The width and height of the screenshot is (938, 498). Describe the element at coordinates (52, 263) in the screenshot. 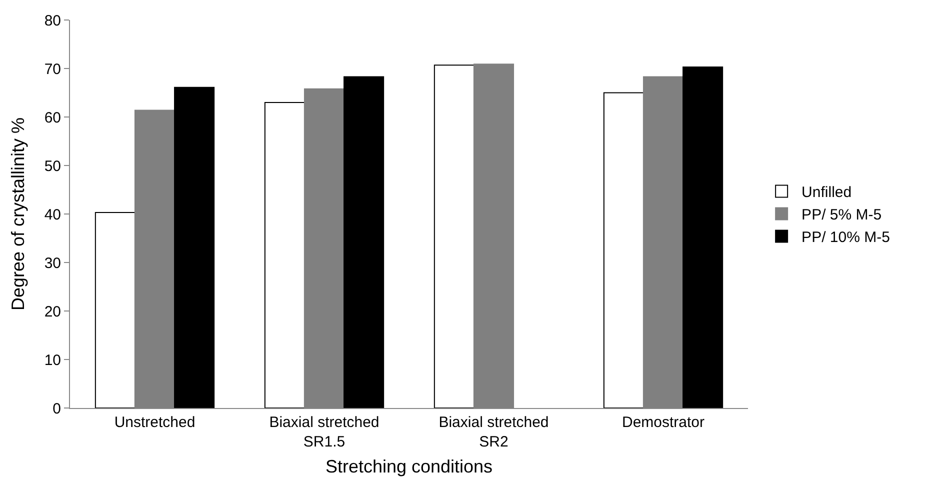

I see `y-tick-label: 30` at that location.